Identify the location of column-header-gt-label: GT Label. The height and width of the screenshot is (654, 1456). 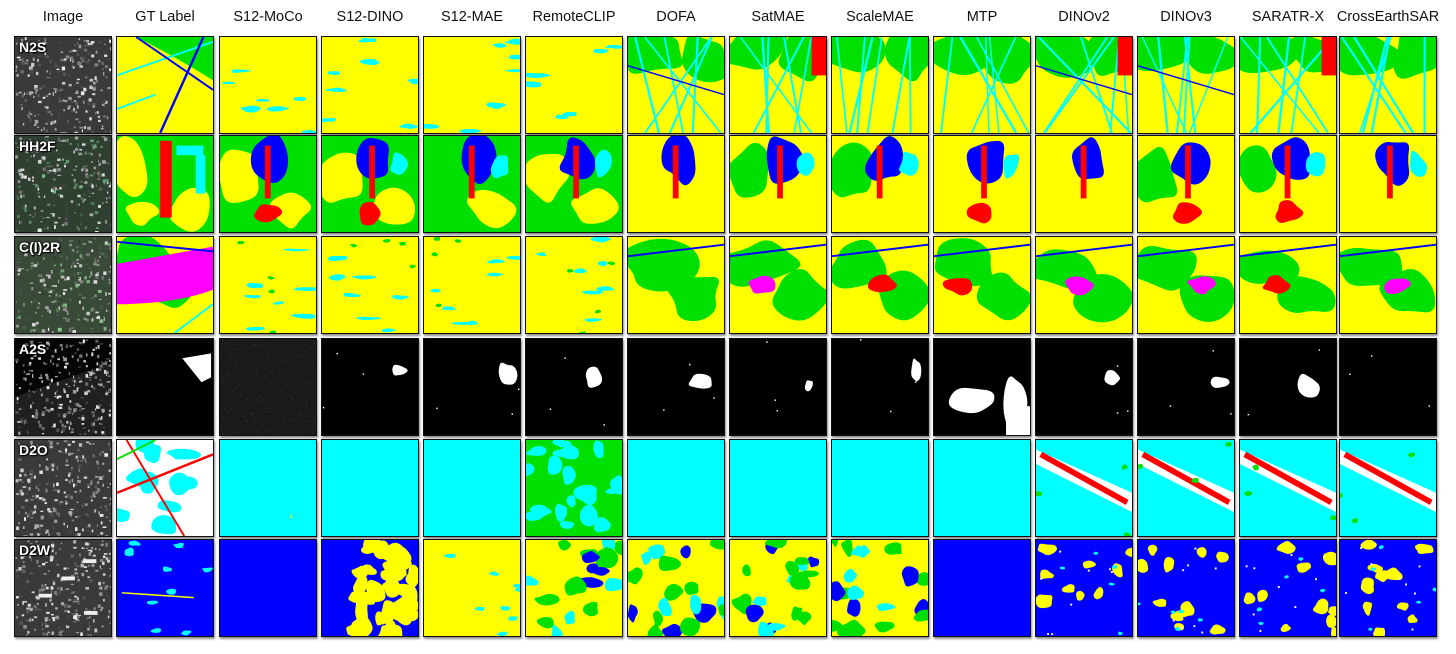
(165, 17).